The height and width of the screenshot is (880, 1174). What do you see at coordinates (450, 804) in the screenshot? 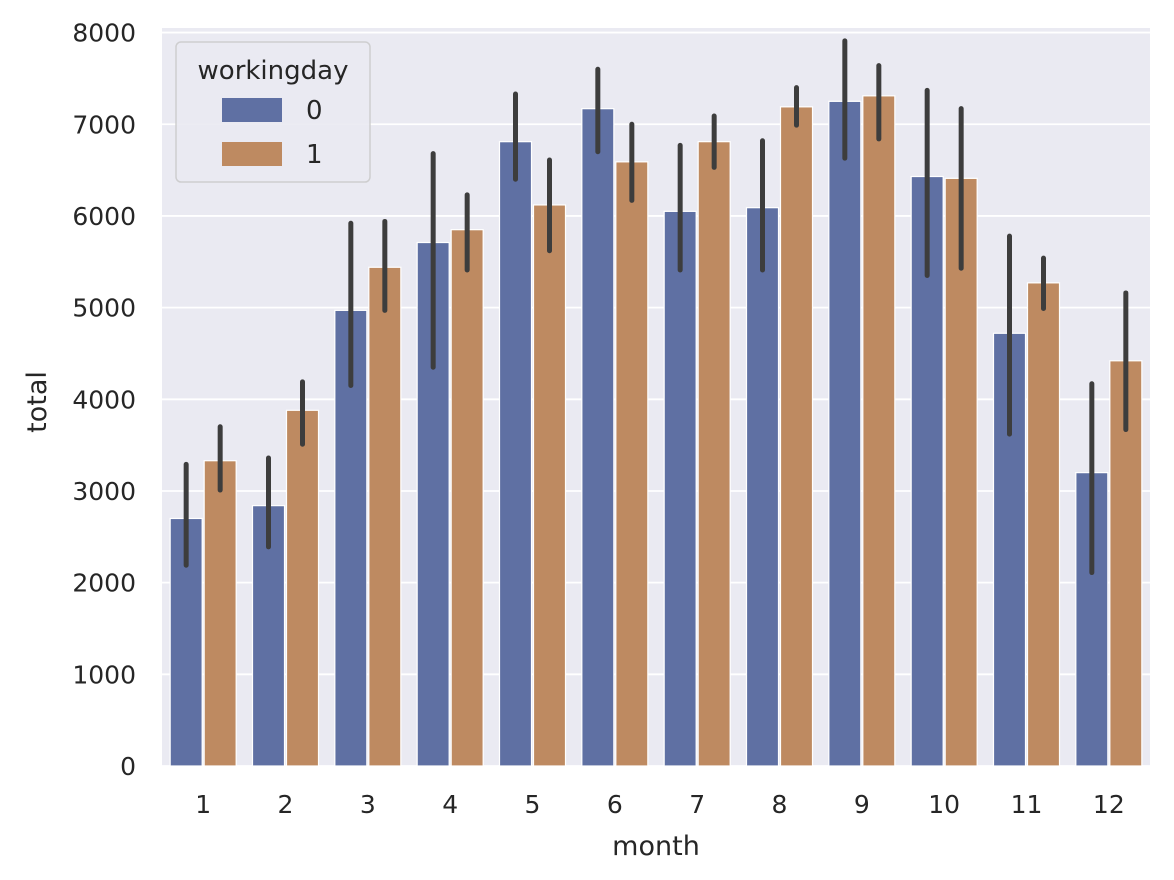
I see `x-tick-label: 4` at bounding box center [450, 804].